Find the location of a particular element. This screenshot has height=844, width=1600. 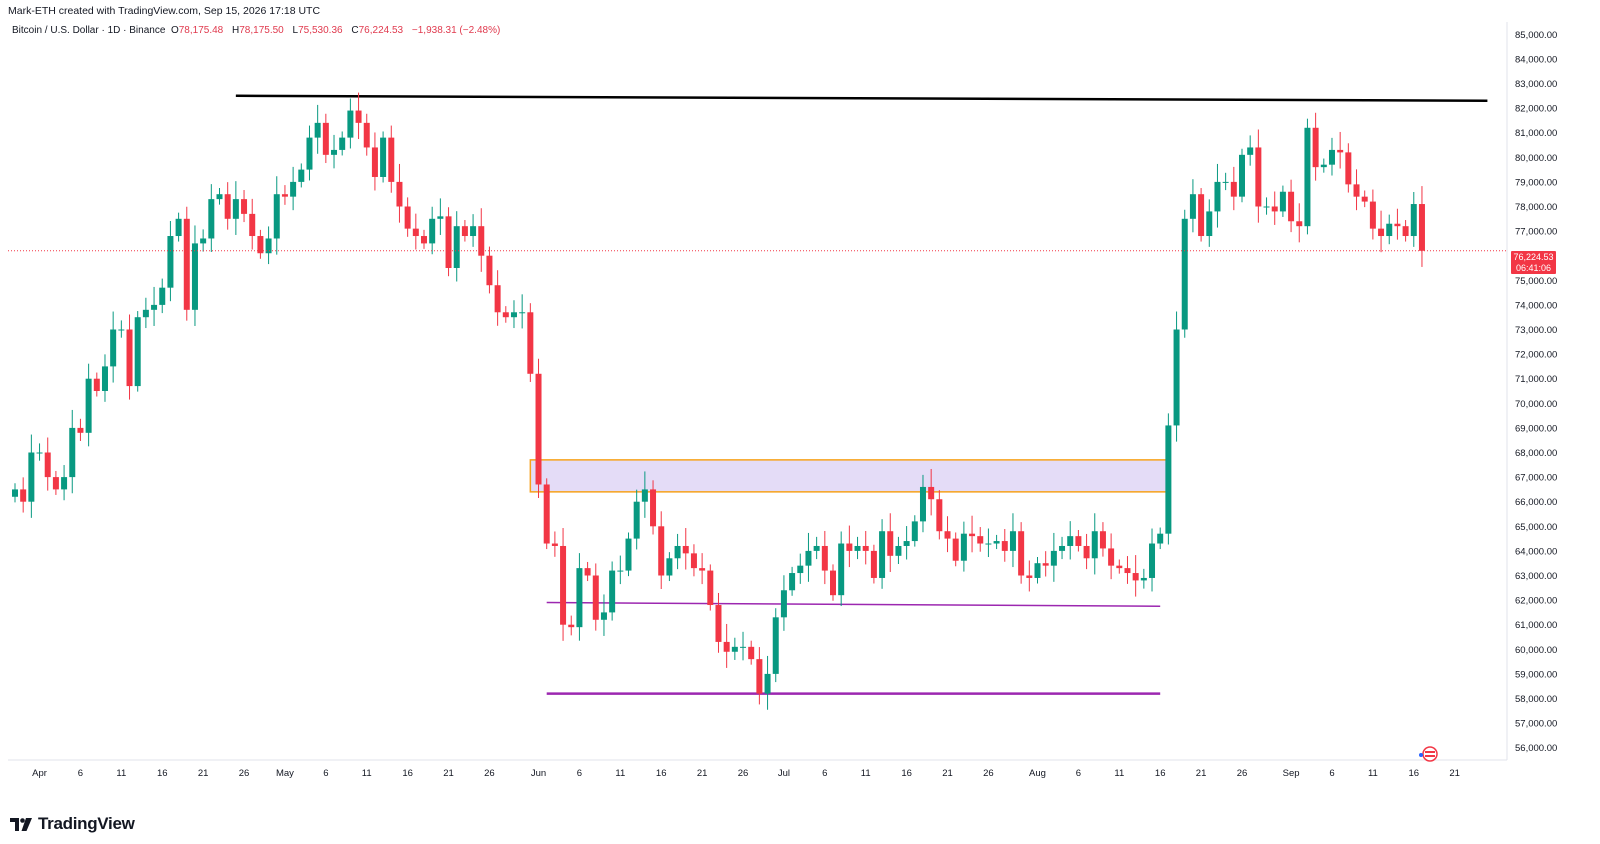

open-label: O is located at coordinates (174, 30).